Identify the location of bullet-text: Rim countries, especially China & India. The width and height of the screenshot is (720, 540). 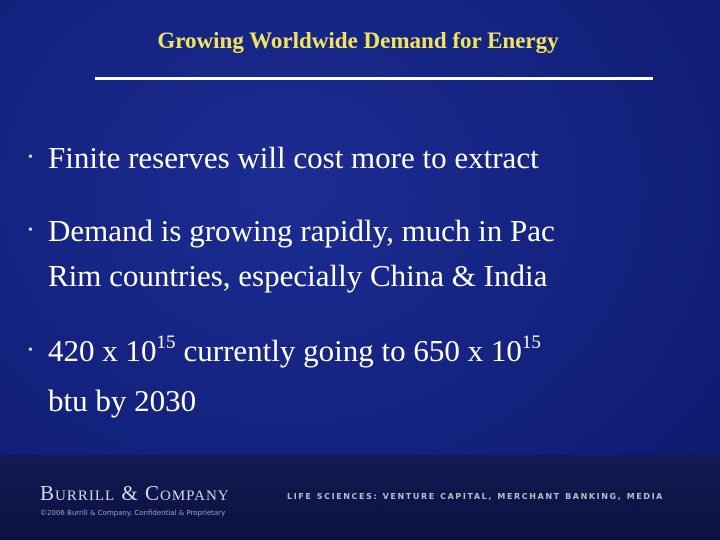
(298, 275).